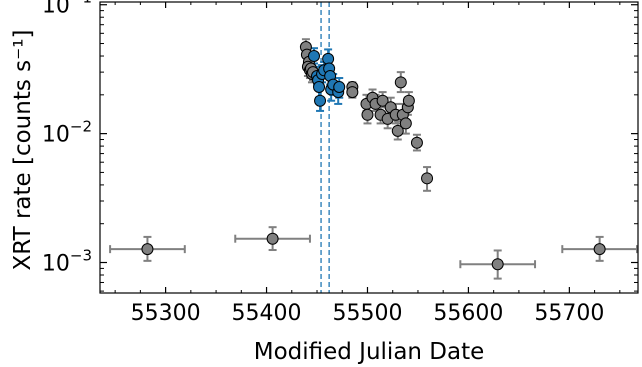 Image resolution: width=642 pixels, height=367 pixels. What do you see at coordinates (400, 82) in the screenshot?
I see `data-point-s0-p24` at bounding box center [400, 82].